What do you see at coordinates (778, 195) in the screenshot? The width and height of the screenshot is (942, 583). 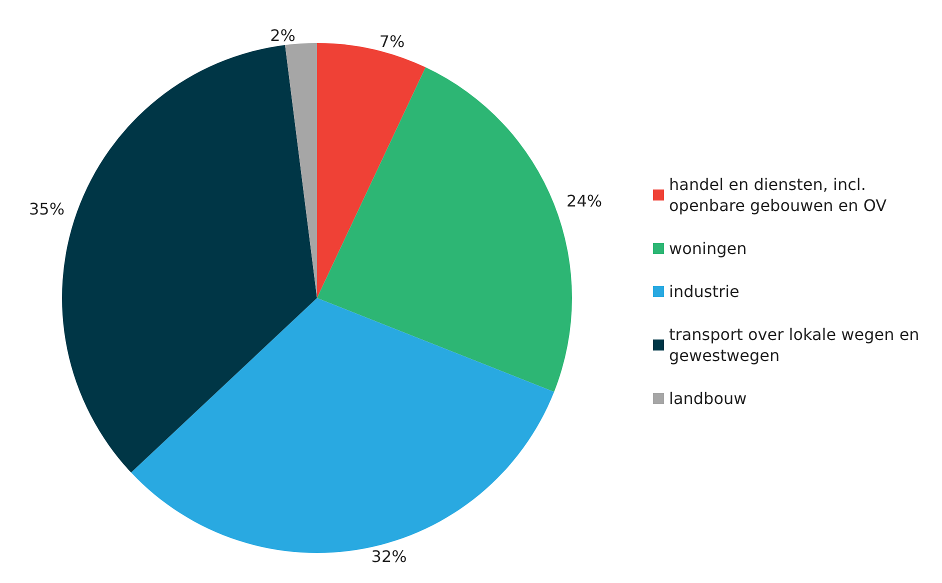 I see `legend-label: handel en diensten, incl. openbare gebouwen en OV` at bounding box center [778, 195].